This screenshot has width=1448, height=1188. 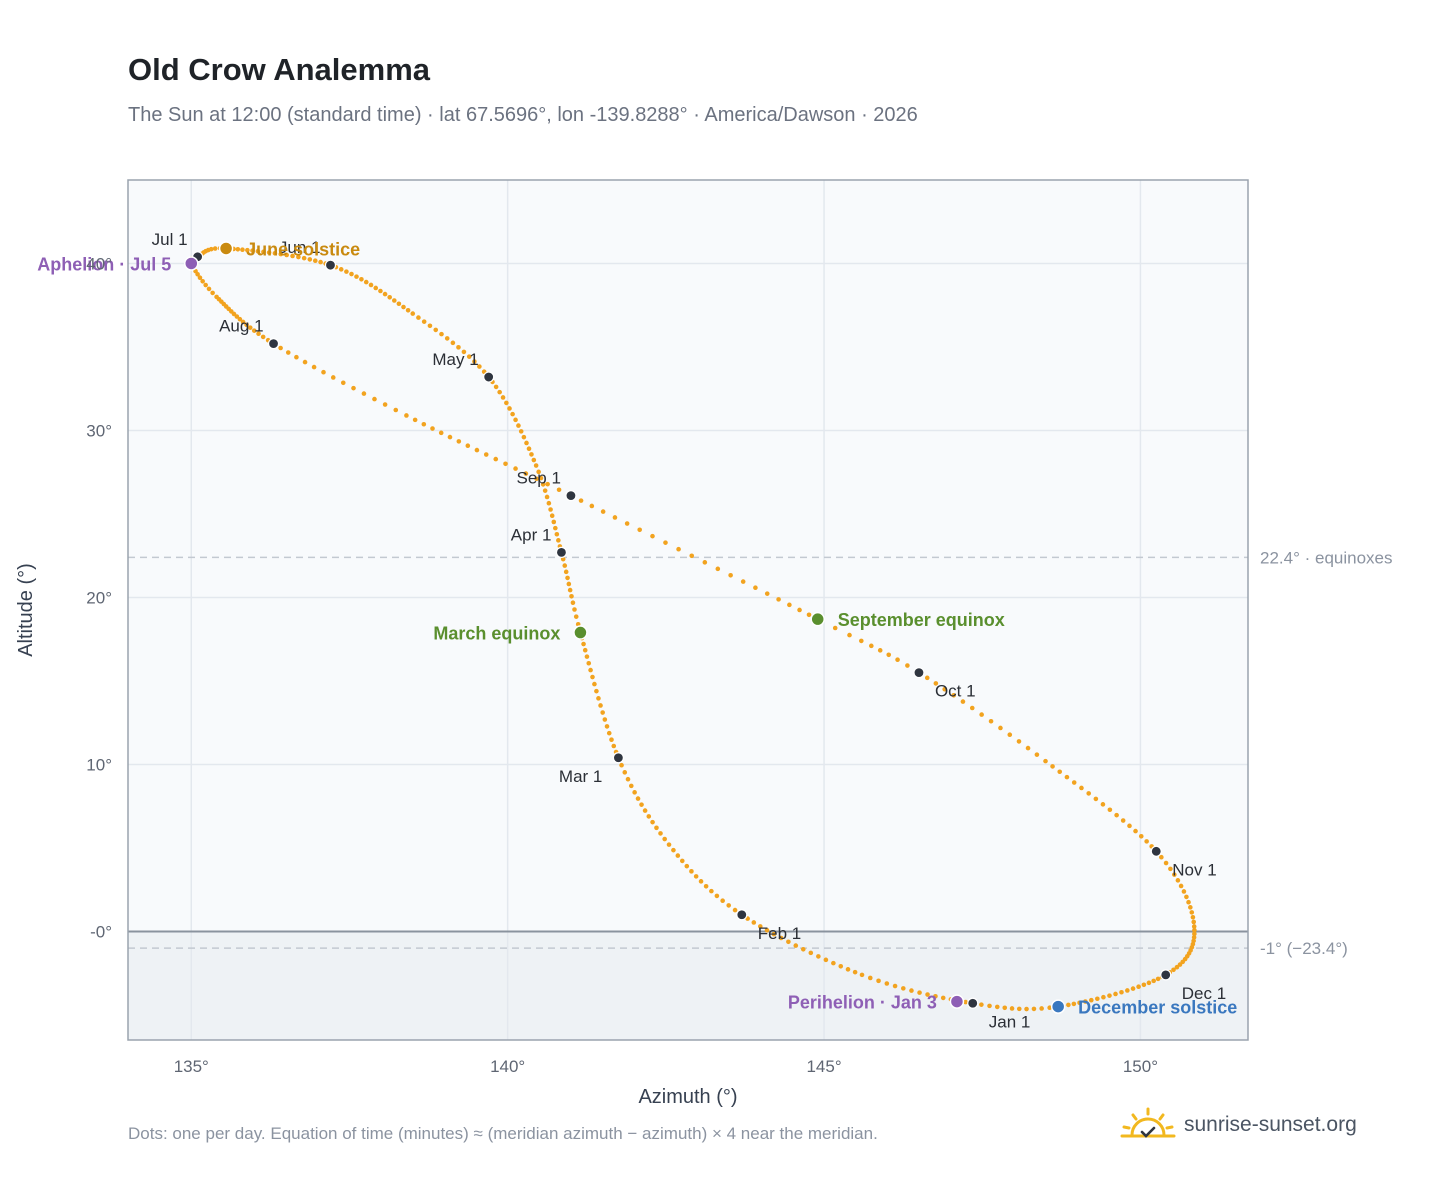 What do you see at coordinates (1270, 1124) in the screenshot?
I see `brand-name: sunrise-sunset.org` at bounding box center [1270, 1124].